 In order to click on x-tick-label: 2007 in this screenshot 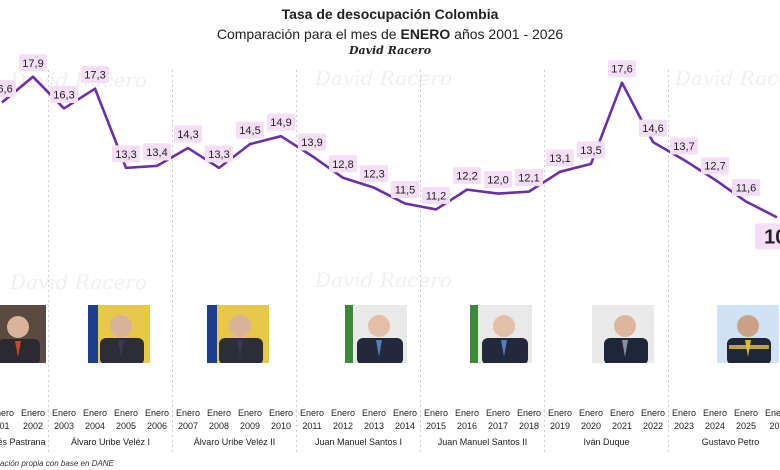, I will do `click(188, 426)`.